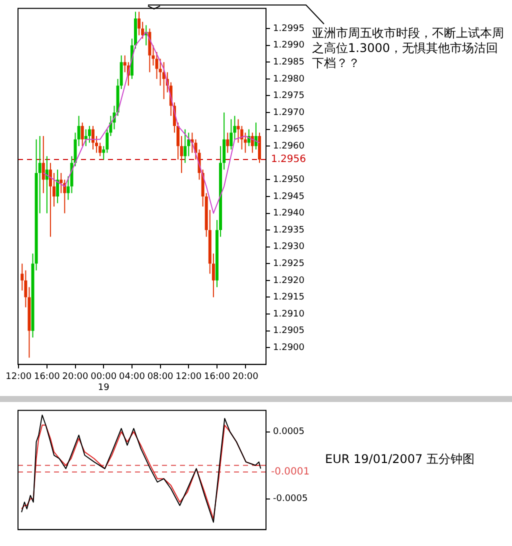  I want to click on y-tick-label: 1.2980, so click(289, 79).